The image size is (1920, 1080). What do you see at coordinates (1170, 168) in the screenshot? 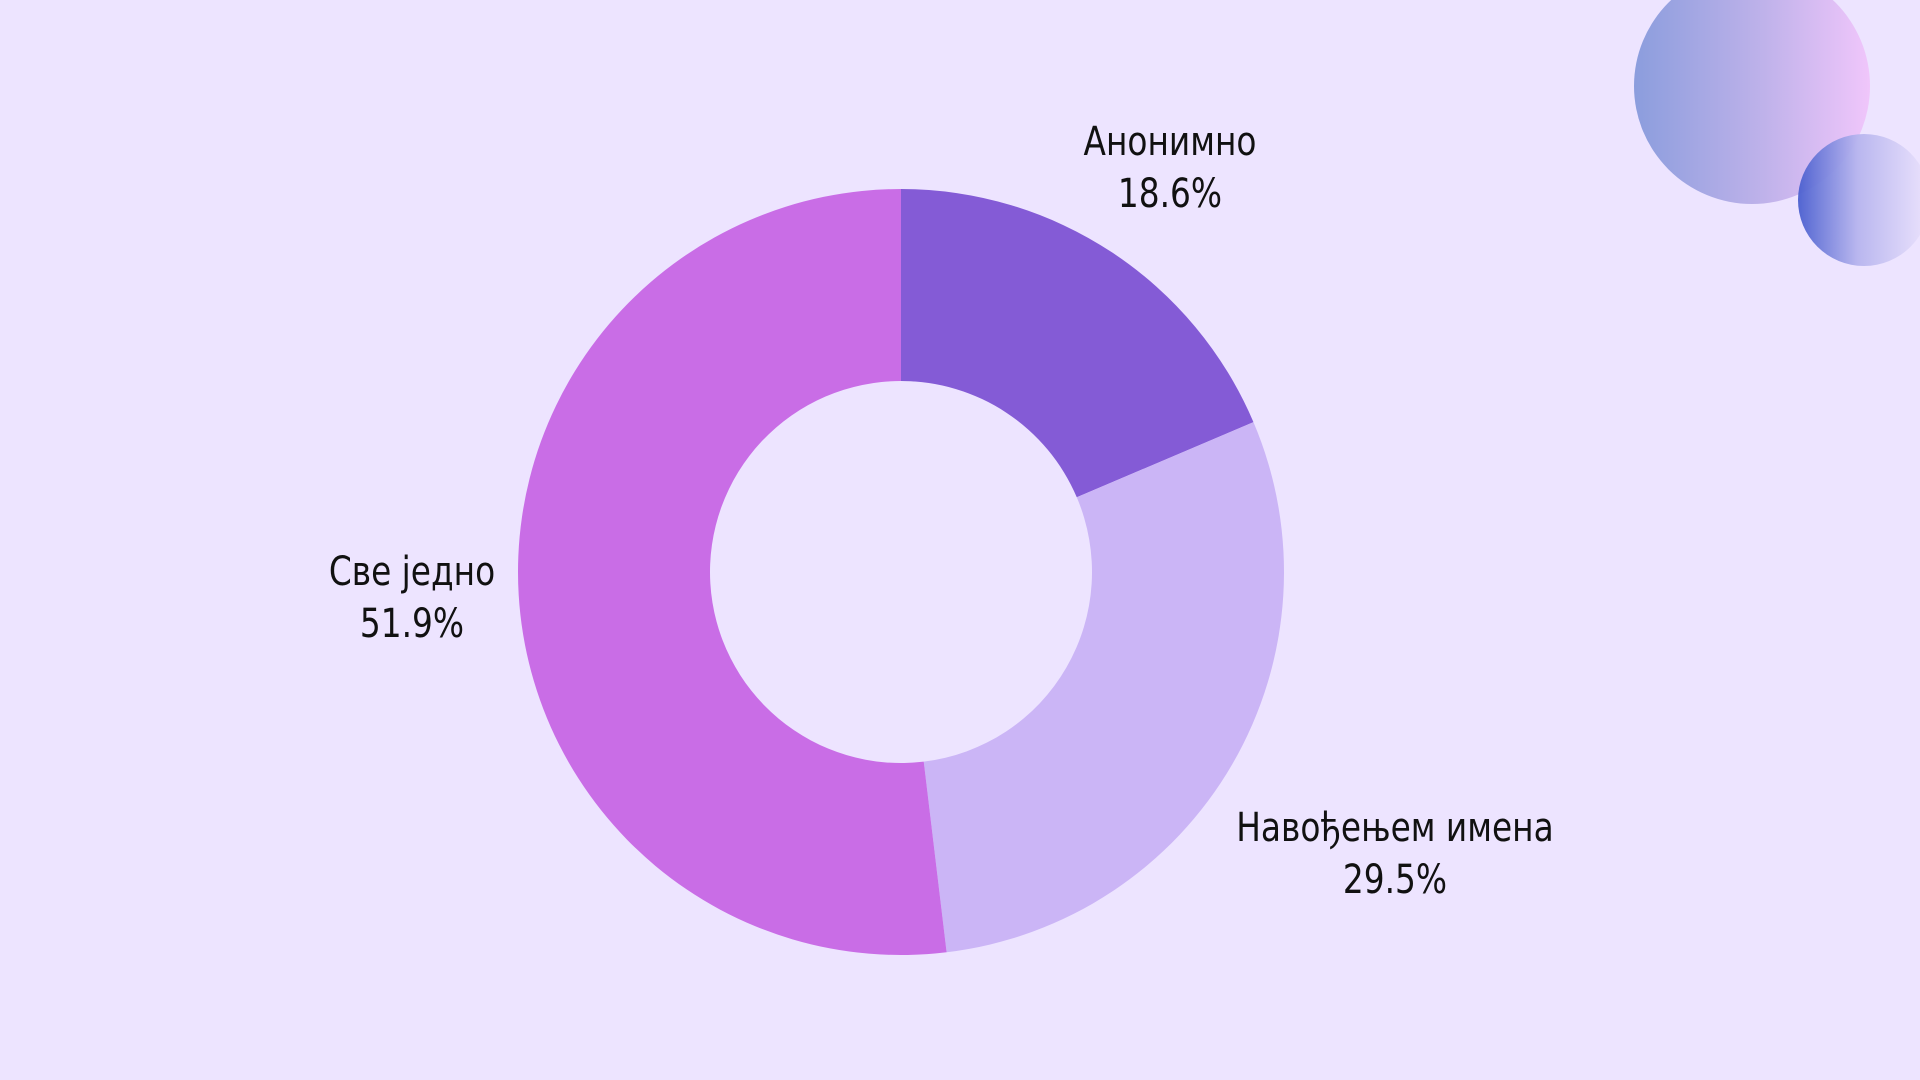
I see `slice-label-anonymous: Анонимно 18.6%` at bounding box center [1170, 168].